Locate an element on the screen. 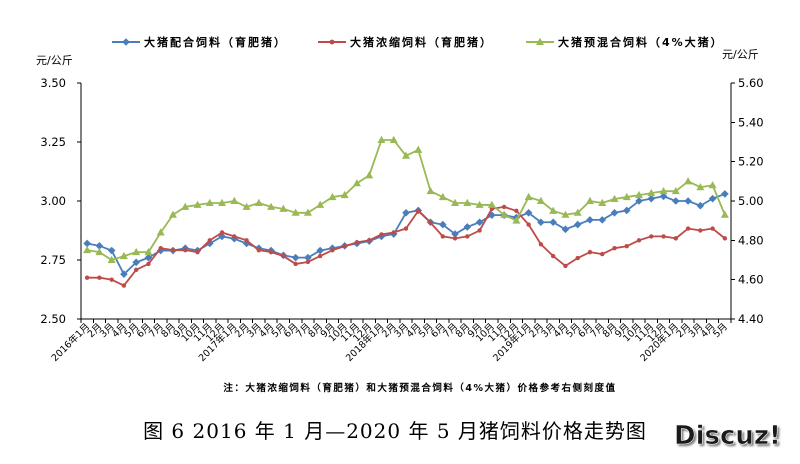  legend-item-compound-feed: 大猪配合饲料（育肥猪） is located at coordinates (198, 42).